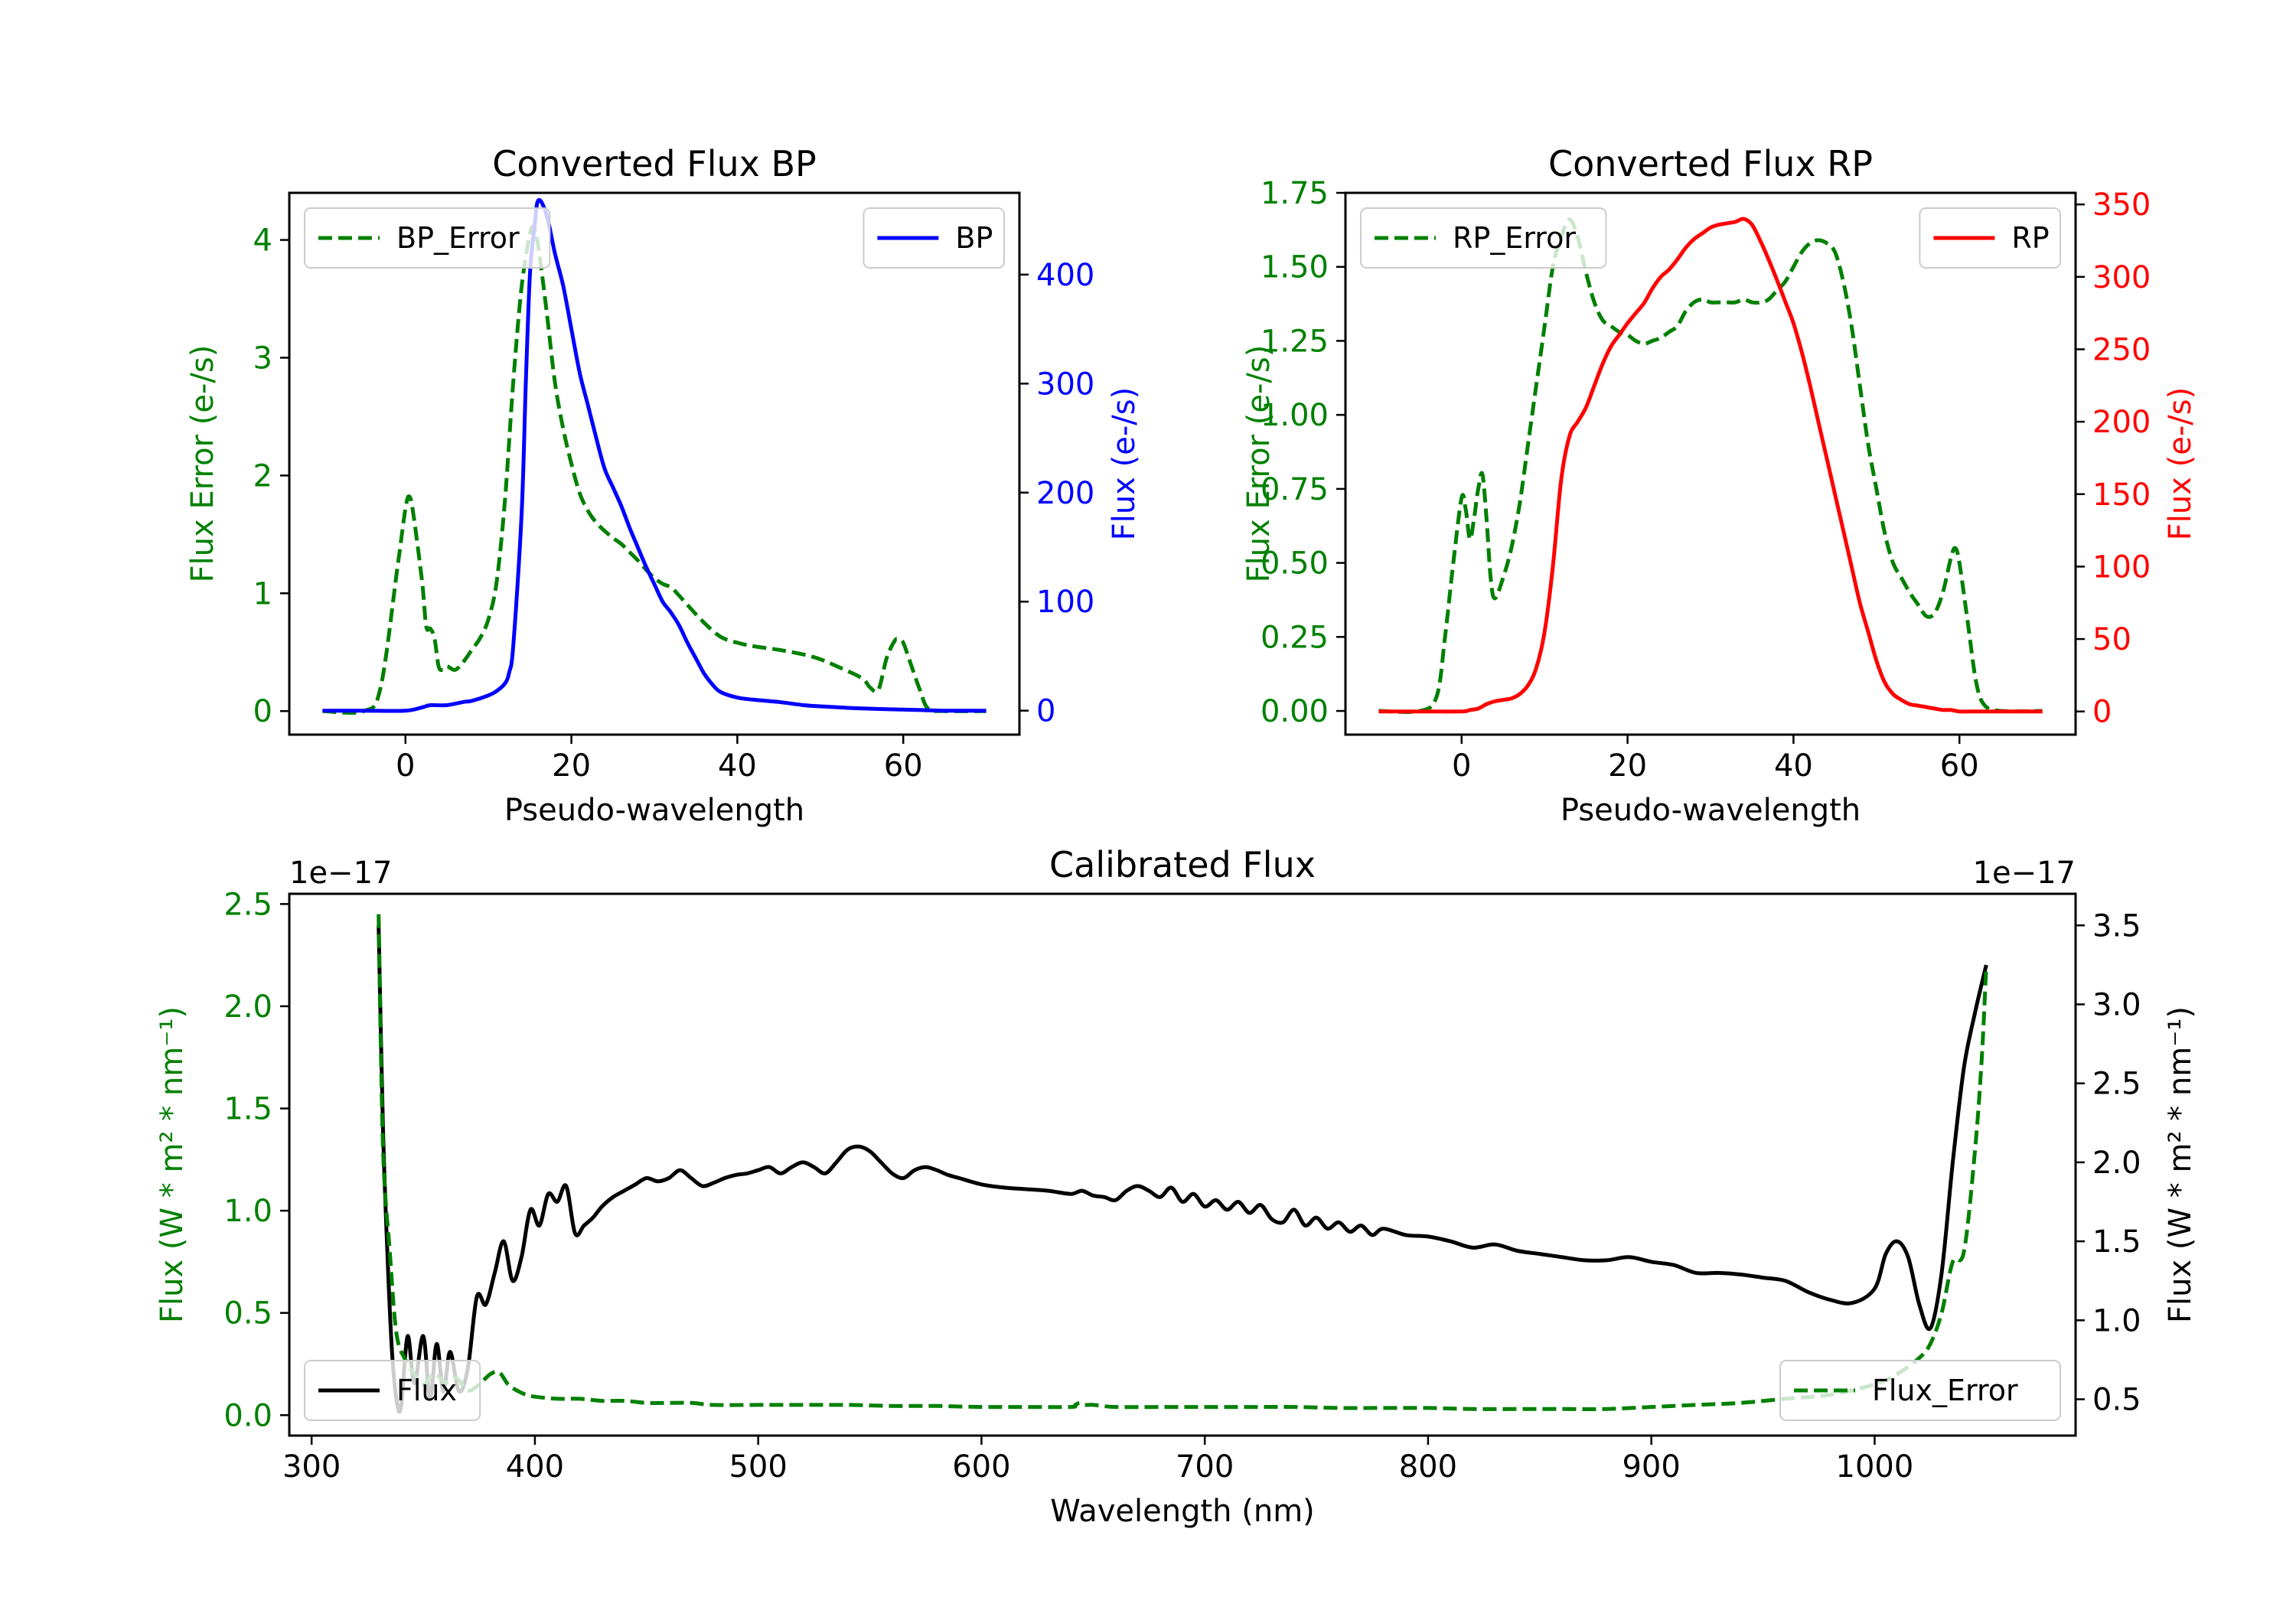 The width and height of the screenshot is (2296, 1607). I want to click on right-y-tick-label: 0.5, so click(2116, 1400).